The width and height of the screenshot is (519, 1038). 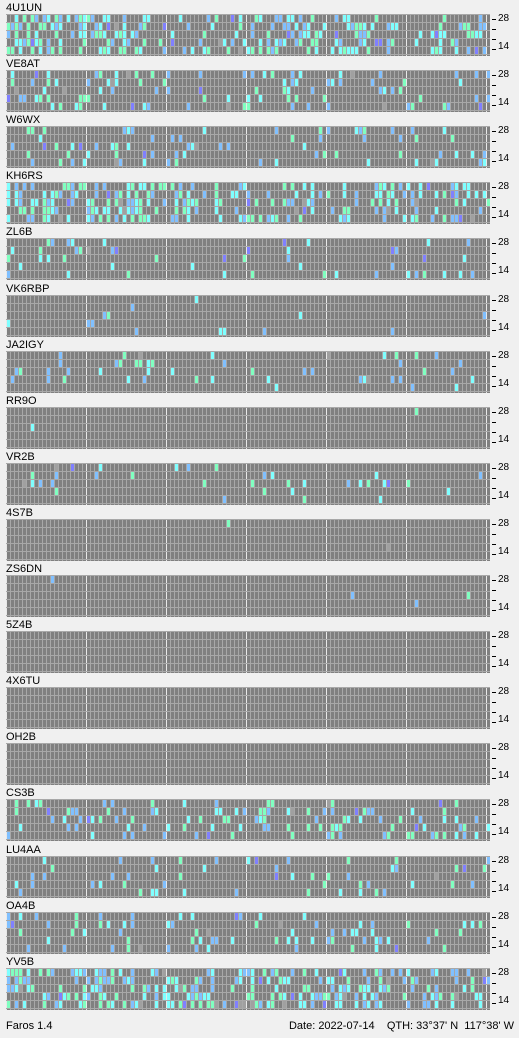 I want to click on grid-canvas, so click(x=248, y=540).